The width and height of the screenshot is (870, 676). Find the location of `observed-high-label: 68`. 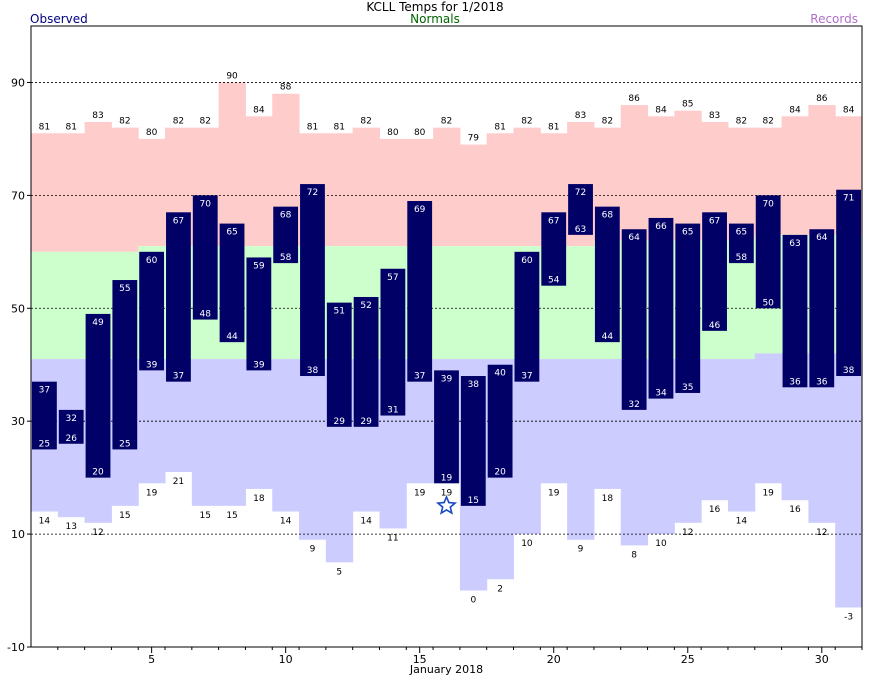

observed-high-label: 68 is located at coordinates (608, 216).